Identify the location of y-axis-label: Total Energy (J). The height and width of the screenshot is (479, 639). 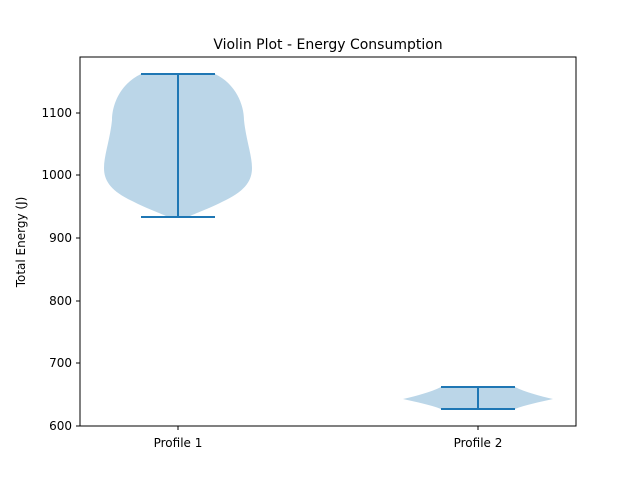
(21, 243).